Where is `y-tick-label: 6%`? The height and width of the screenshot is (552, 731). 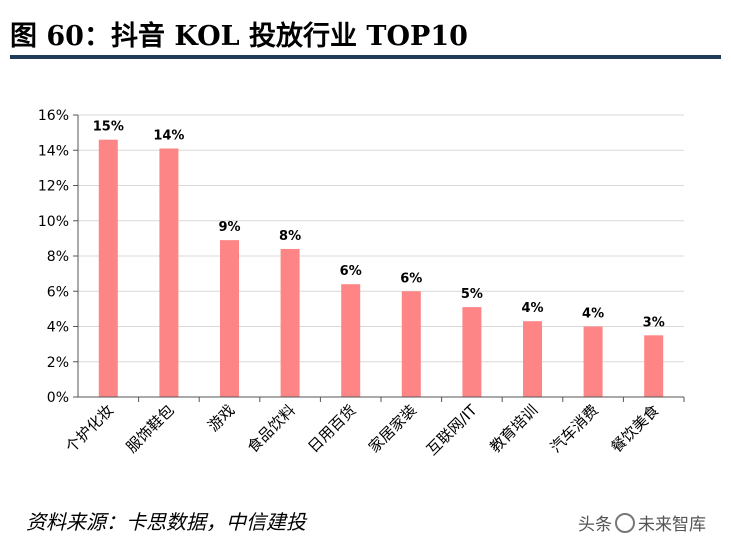
y-tick-label: 6% is located at coordinates (58, 292).